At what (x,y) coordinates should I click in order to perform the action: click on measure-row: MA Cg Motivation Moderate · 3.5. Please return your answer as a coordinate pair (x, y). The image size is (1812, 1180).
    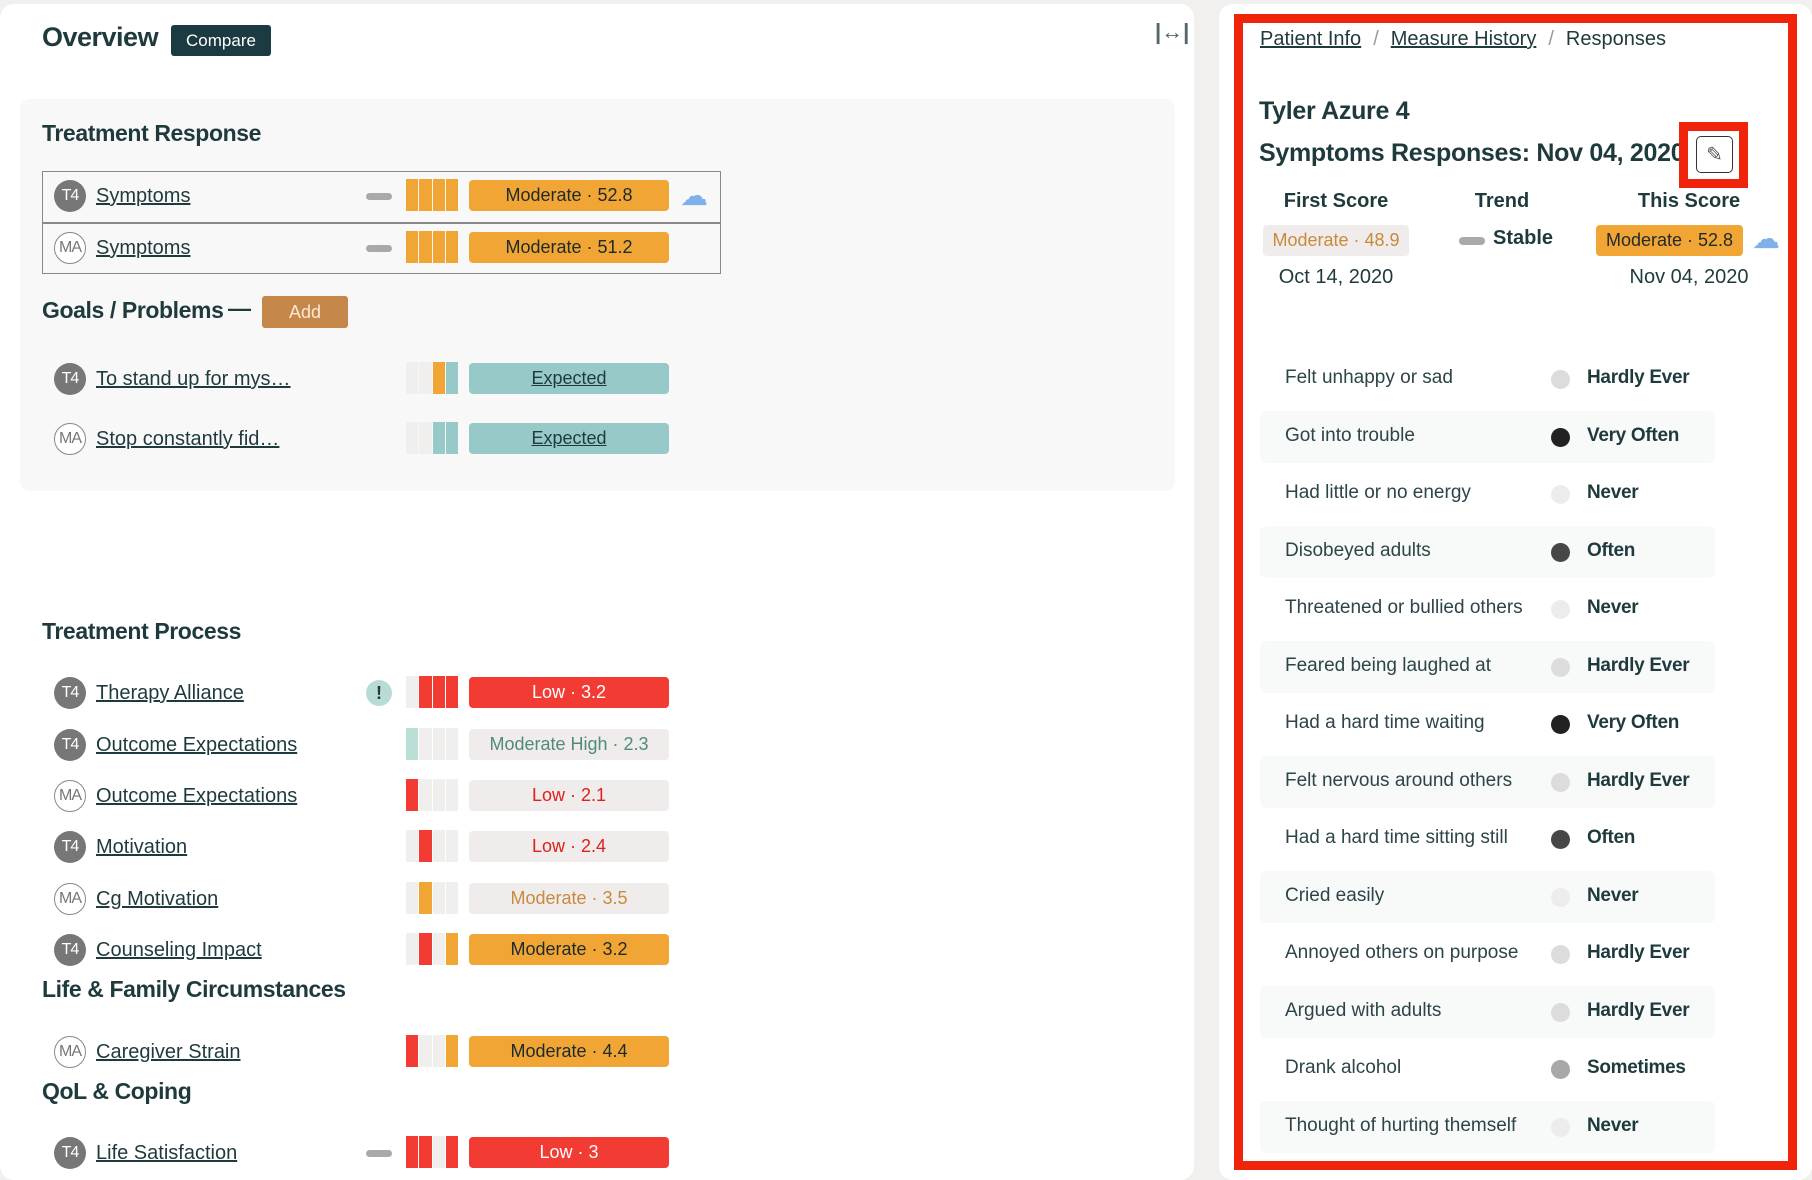
    Looking at the image, I should click on (380, 899).